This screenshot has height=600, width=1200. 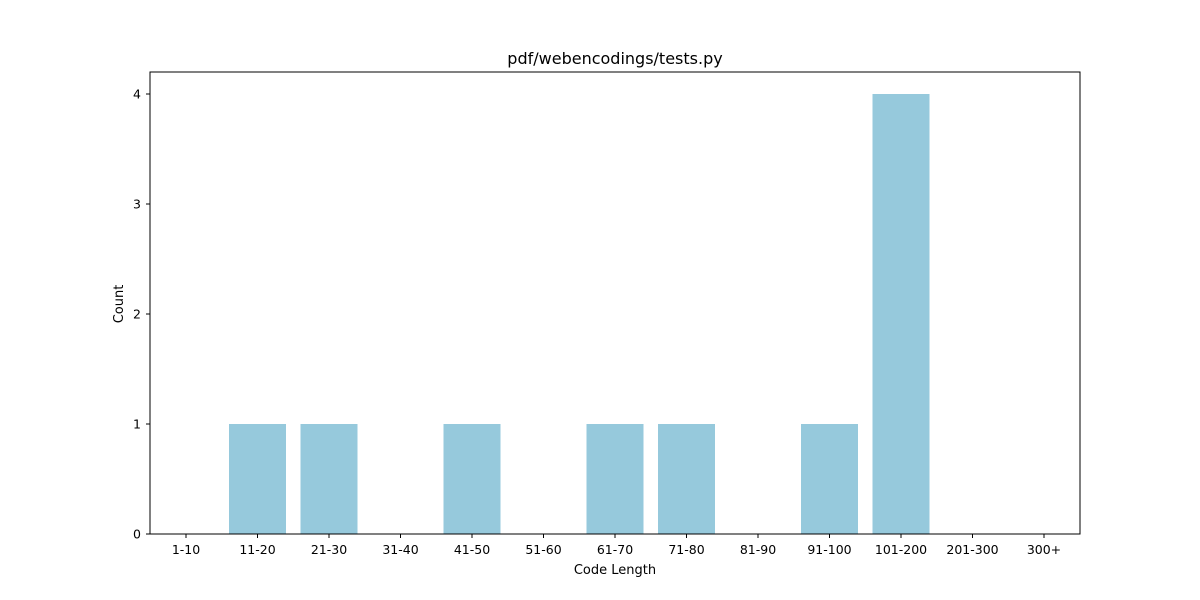 What do you see at coordinates (329, 549) in the screenshot?
I see `x-tick-label: 21-30` at bounding box center [329, 549].